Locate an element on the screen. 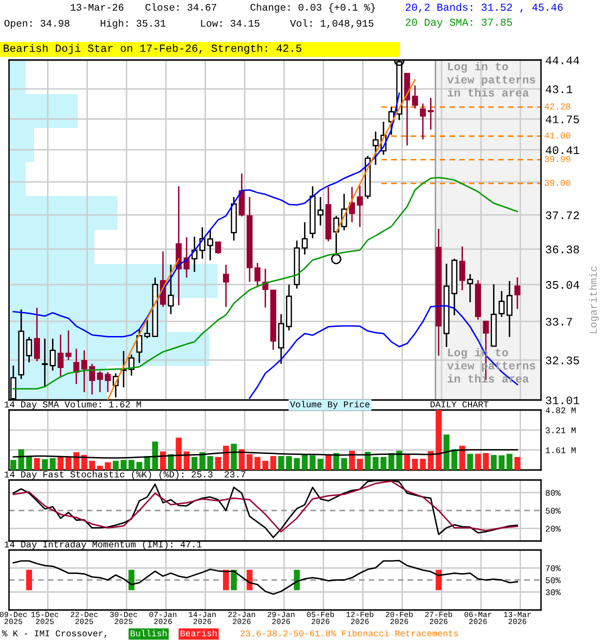 The width and height of the screenshot is (600, 640). ref-line-label: 41.00 is located at coordinates (557, 135).